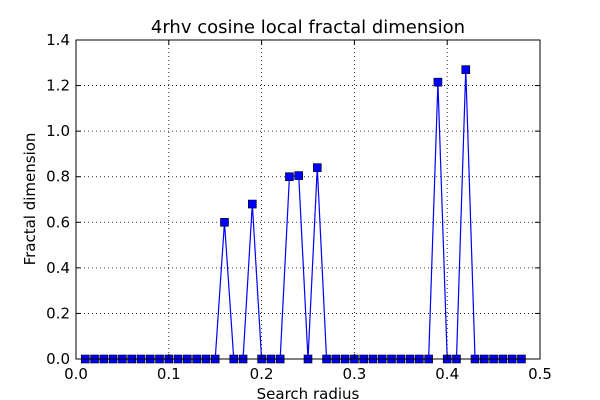  What do you see at coordinates (76, 374) in the screenshot?
I see `x-tick-label: 0.0` at bounding box center [76, 374].